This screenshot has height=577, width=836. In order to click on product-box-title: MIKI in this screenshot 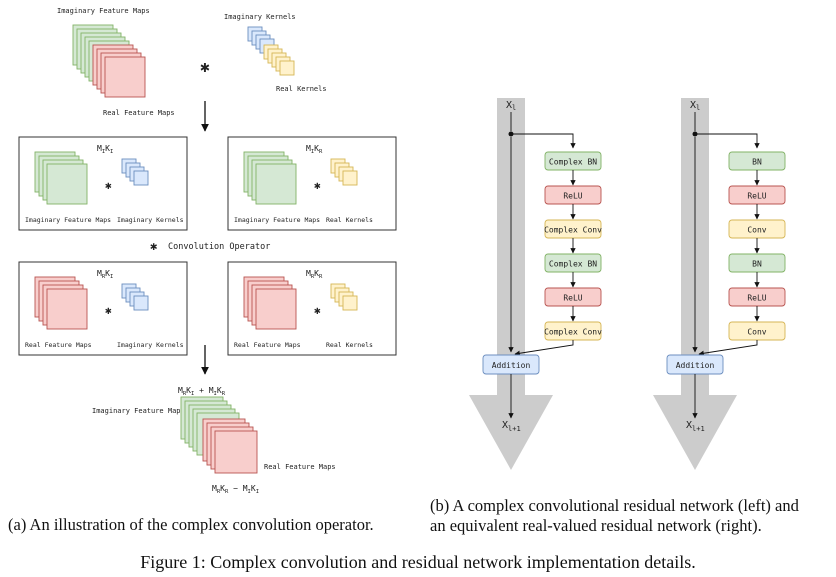, I will do `click(105, 149)`.